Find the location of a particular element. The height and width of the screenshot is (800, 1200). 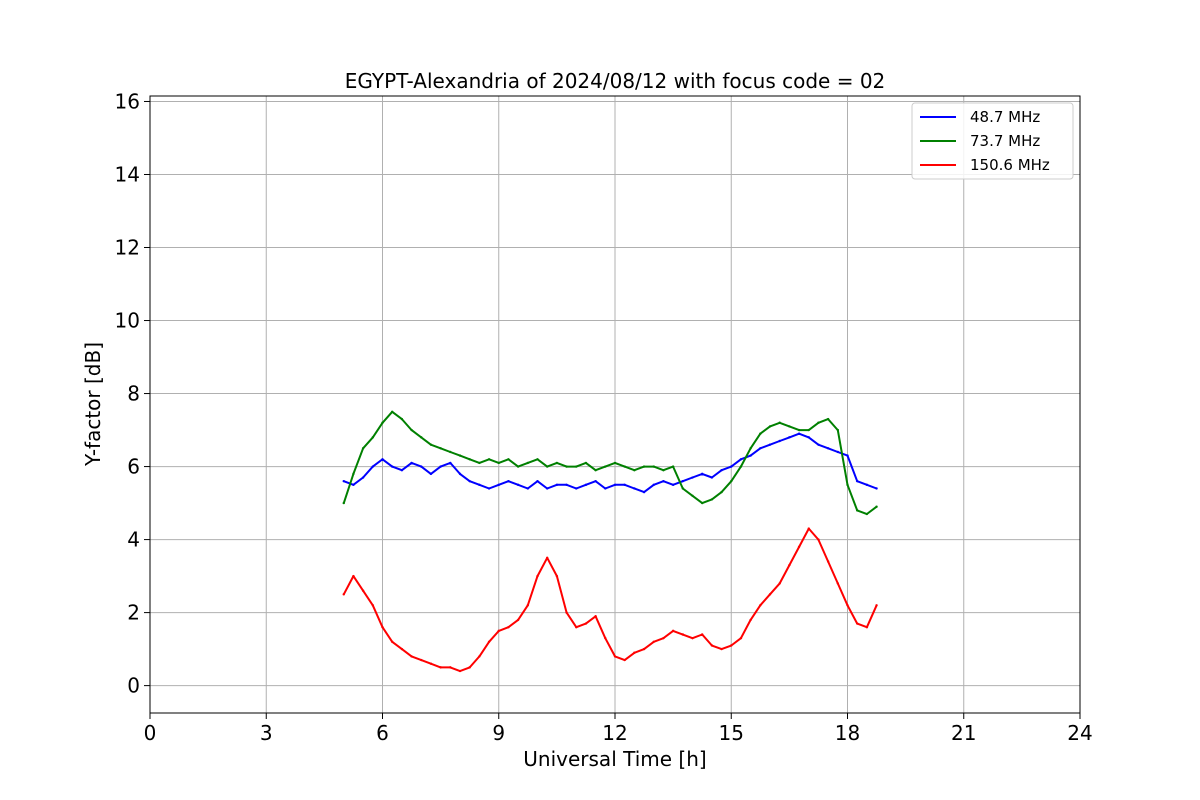

y-tick-label: 16 is located at coordinates (127, 101).